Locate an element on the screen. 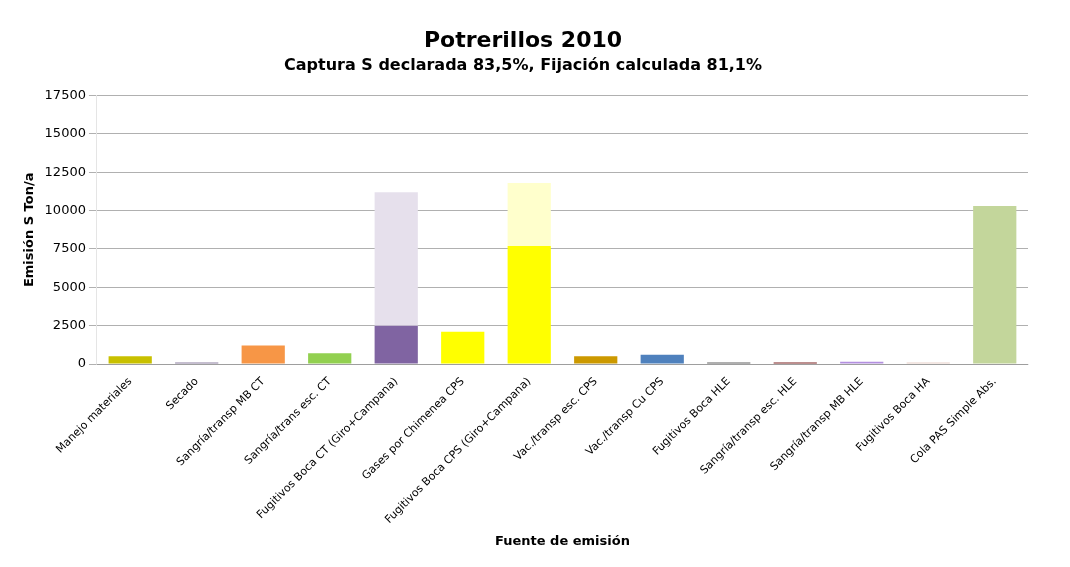 This screenshot has width=1070, height=567. y-tick-label: 0 is located at coordinates (81, 363).